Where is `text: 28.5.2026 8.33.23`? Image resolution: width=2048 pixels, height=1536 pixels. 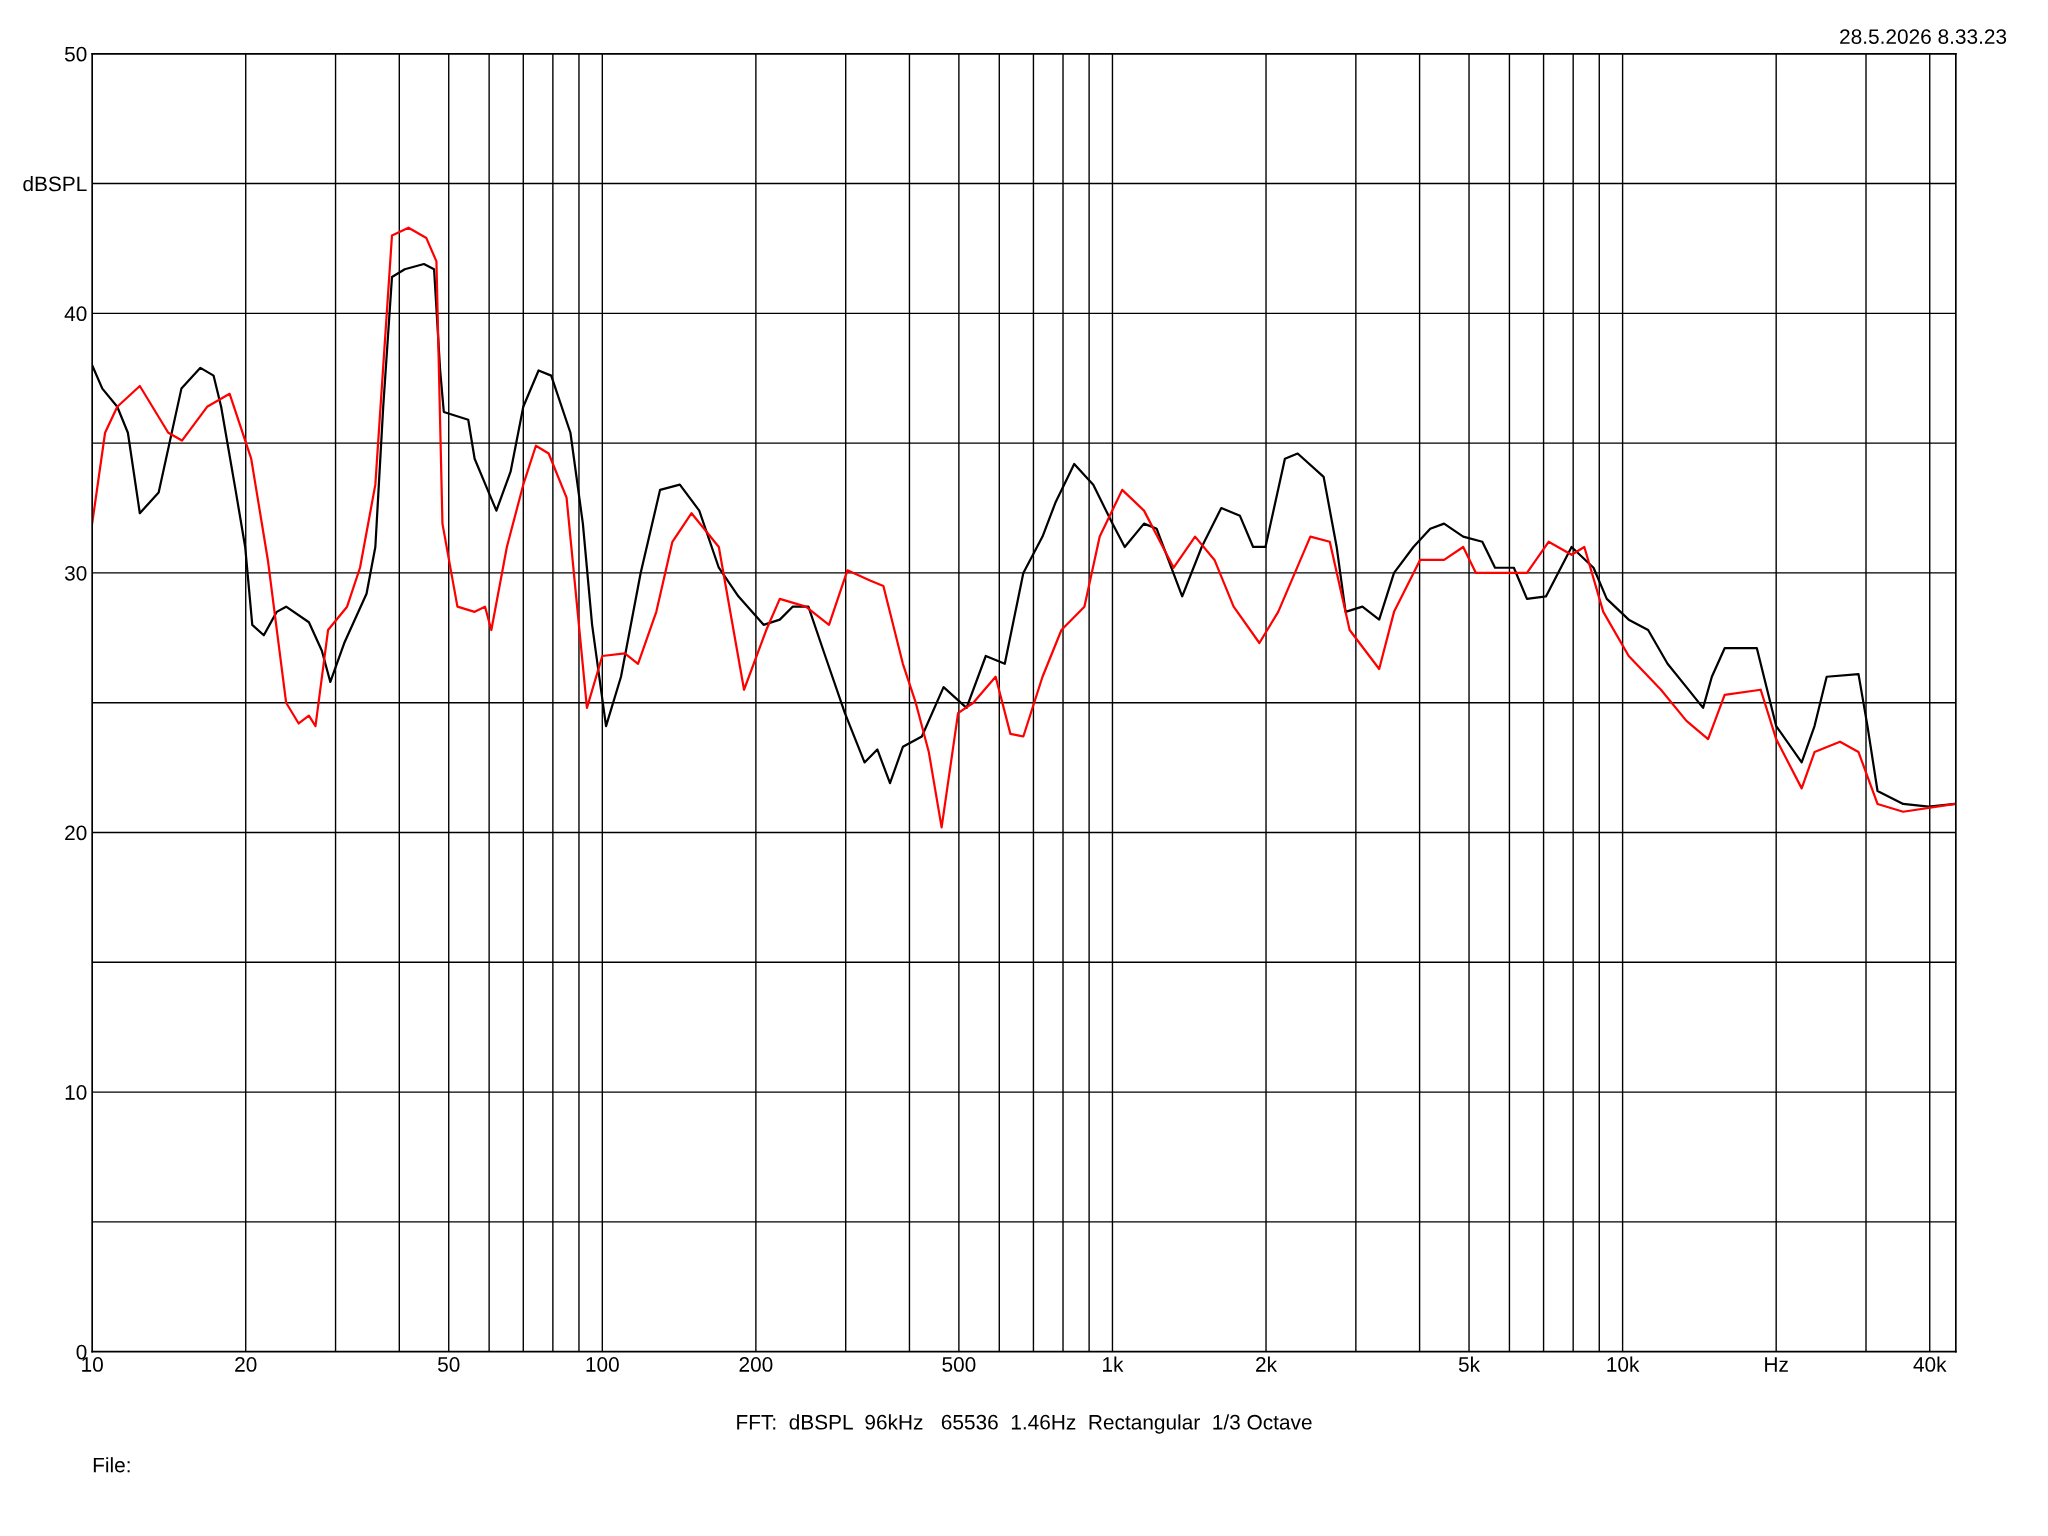 text: 28.5.2026 8.33.23 is located at coordinates (1923, 36).